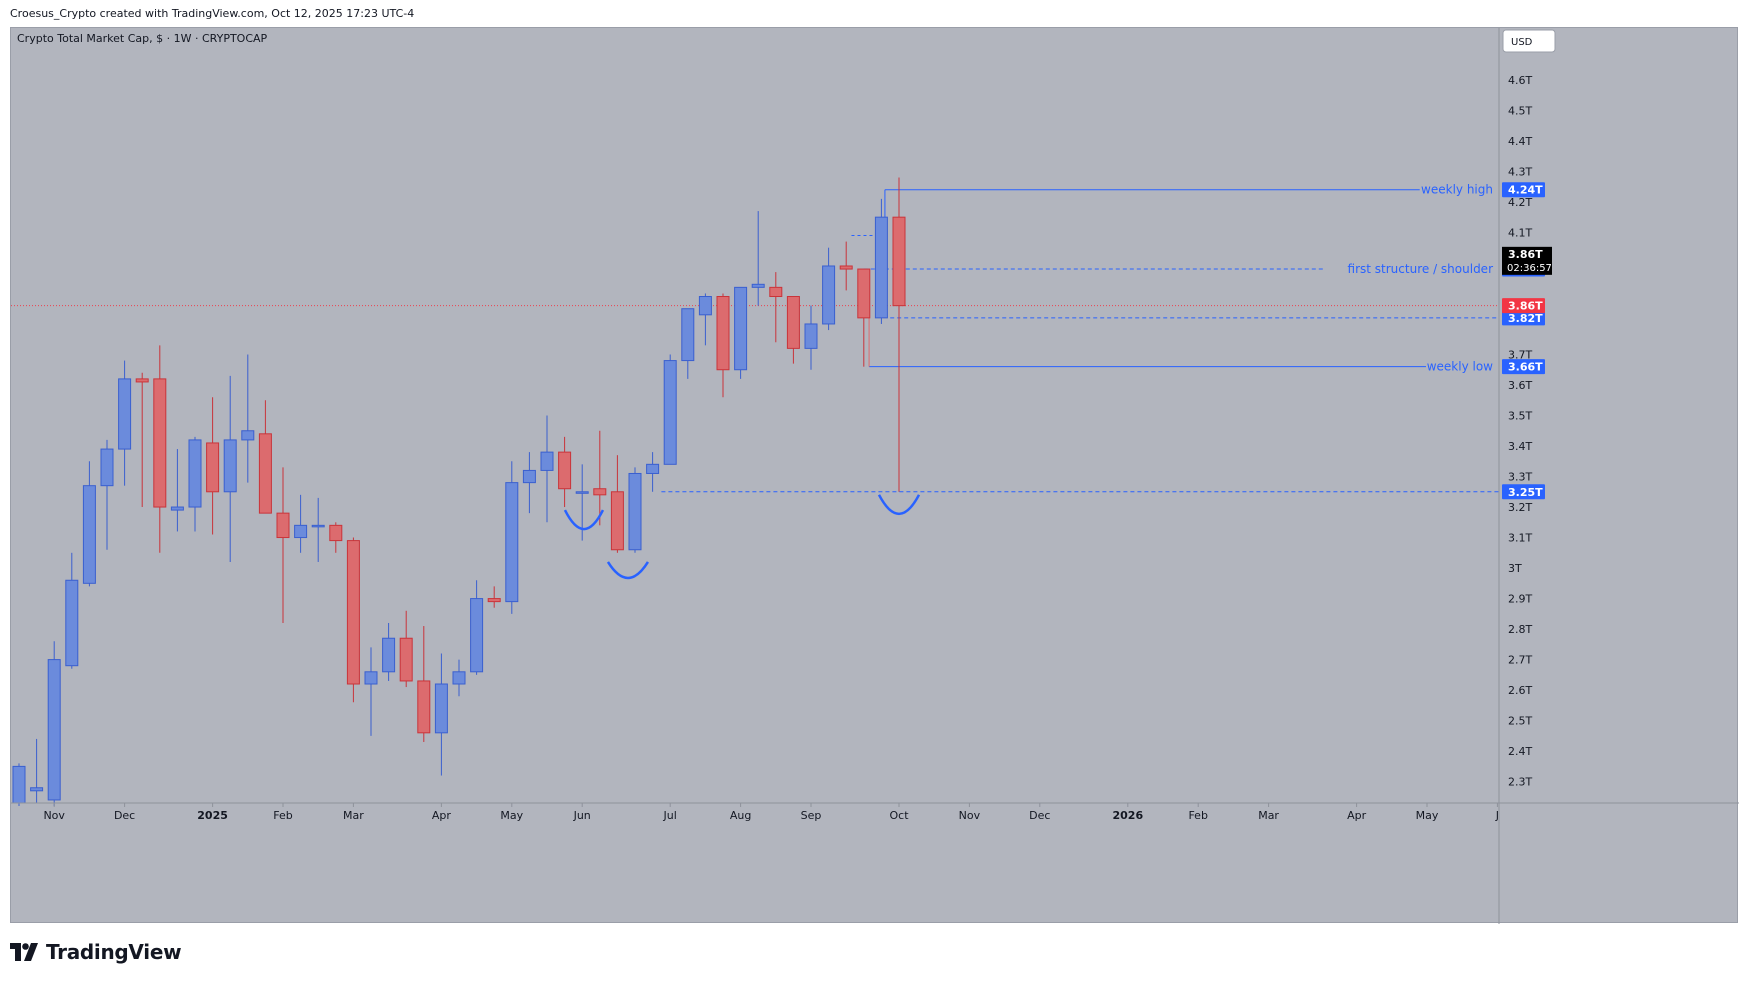 The image size is (1745, 983). I want to click on price-badge-3: 3.66T, so click(1523, 367).